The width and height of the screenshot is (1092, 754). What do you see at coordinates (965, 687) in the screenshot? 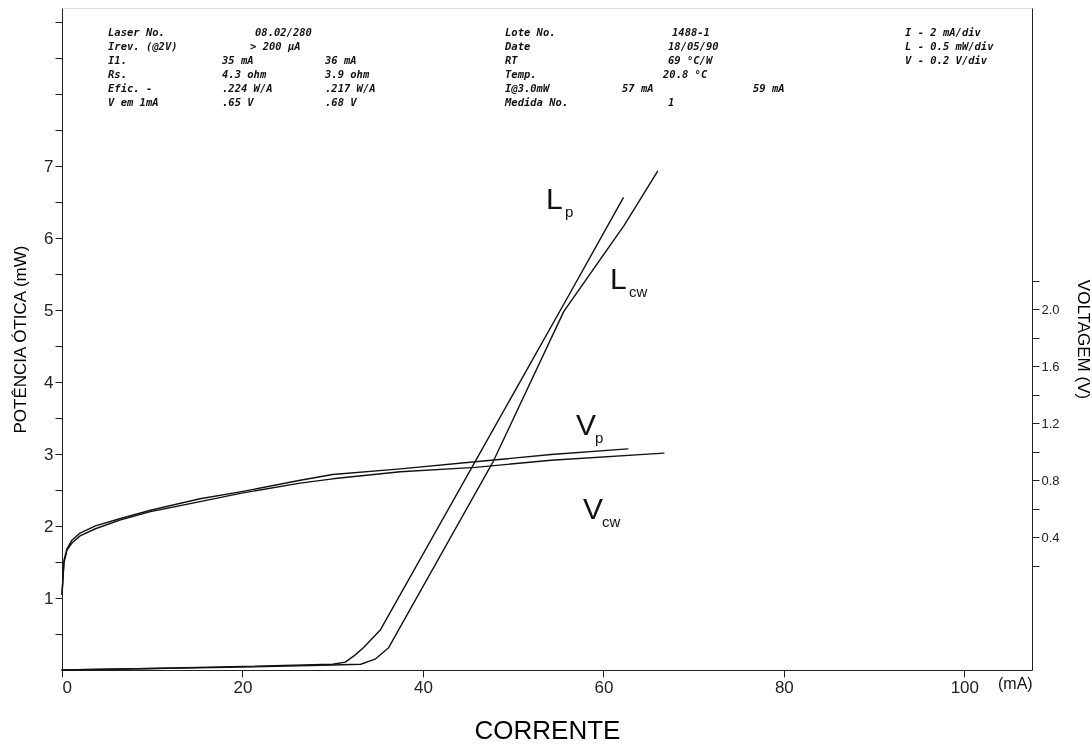
I see `x-tick-label: 100` at bounding box center [965, 687].